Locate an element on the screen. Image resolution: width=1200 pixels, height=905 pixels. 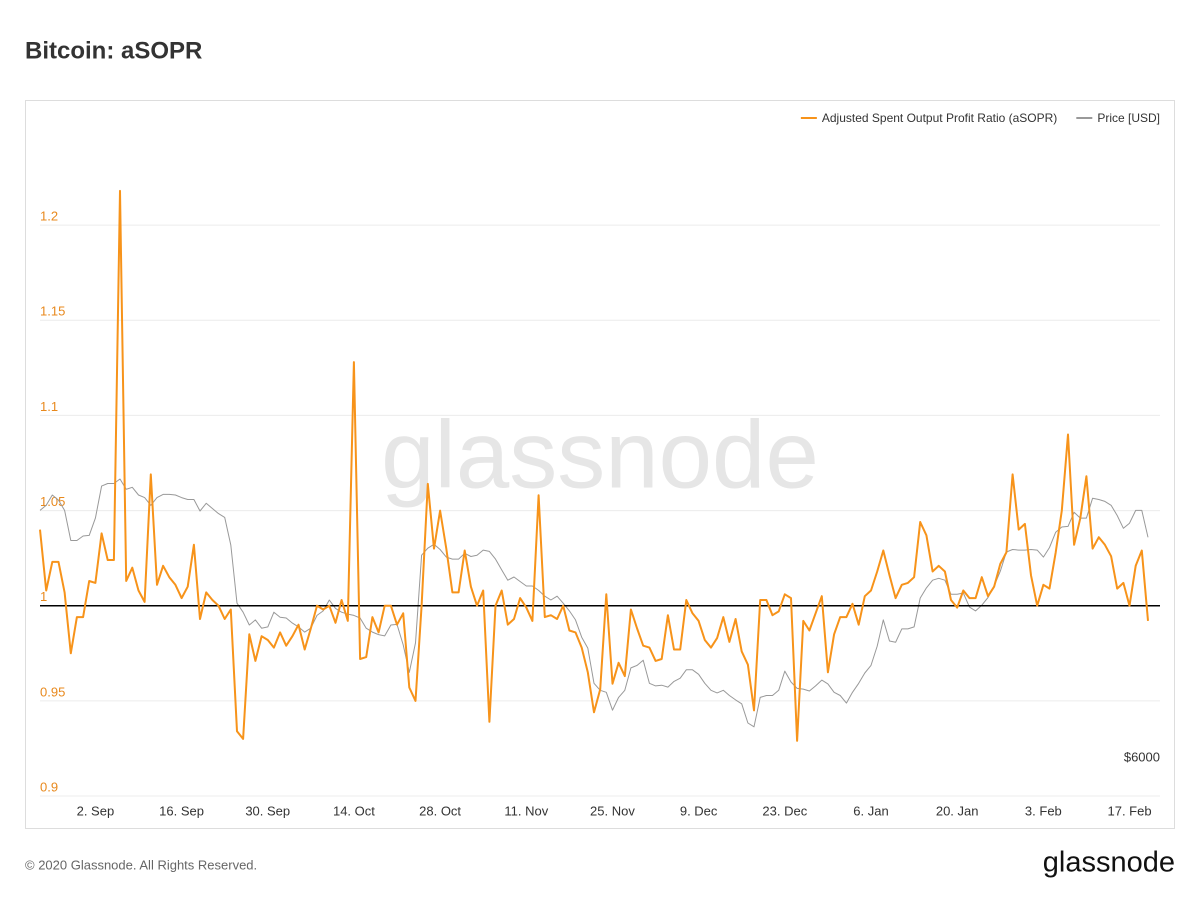
y2-tick-label: $6000 is located at coordinates (1142, 756).